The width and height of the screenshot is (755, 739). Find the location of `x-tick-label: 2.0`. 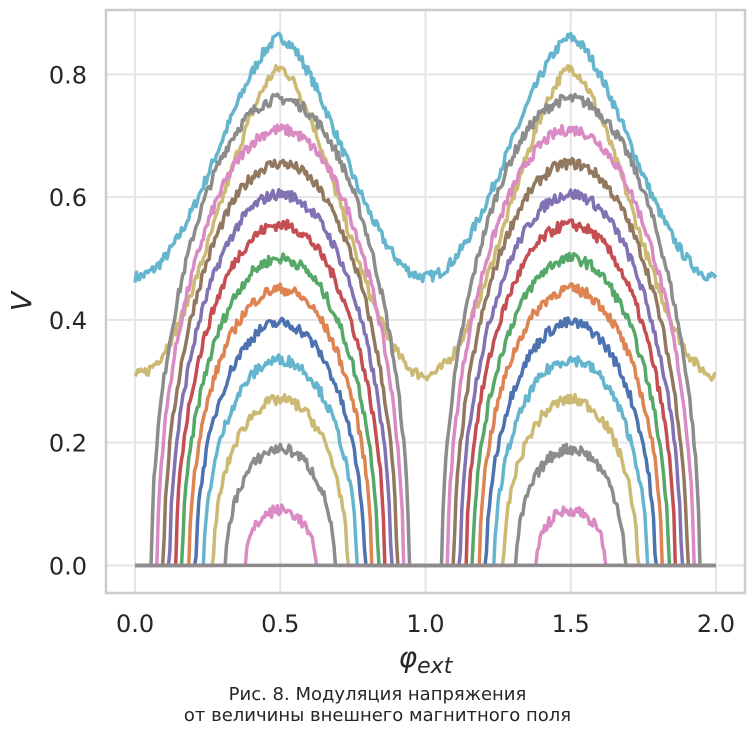

x-tick-label: 2.0 is located at coordinates (716, 624).